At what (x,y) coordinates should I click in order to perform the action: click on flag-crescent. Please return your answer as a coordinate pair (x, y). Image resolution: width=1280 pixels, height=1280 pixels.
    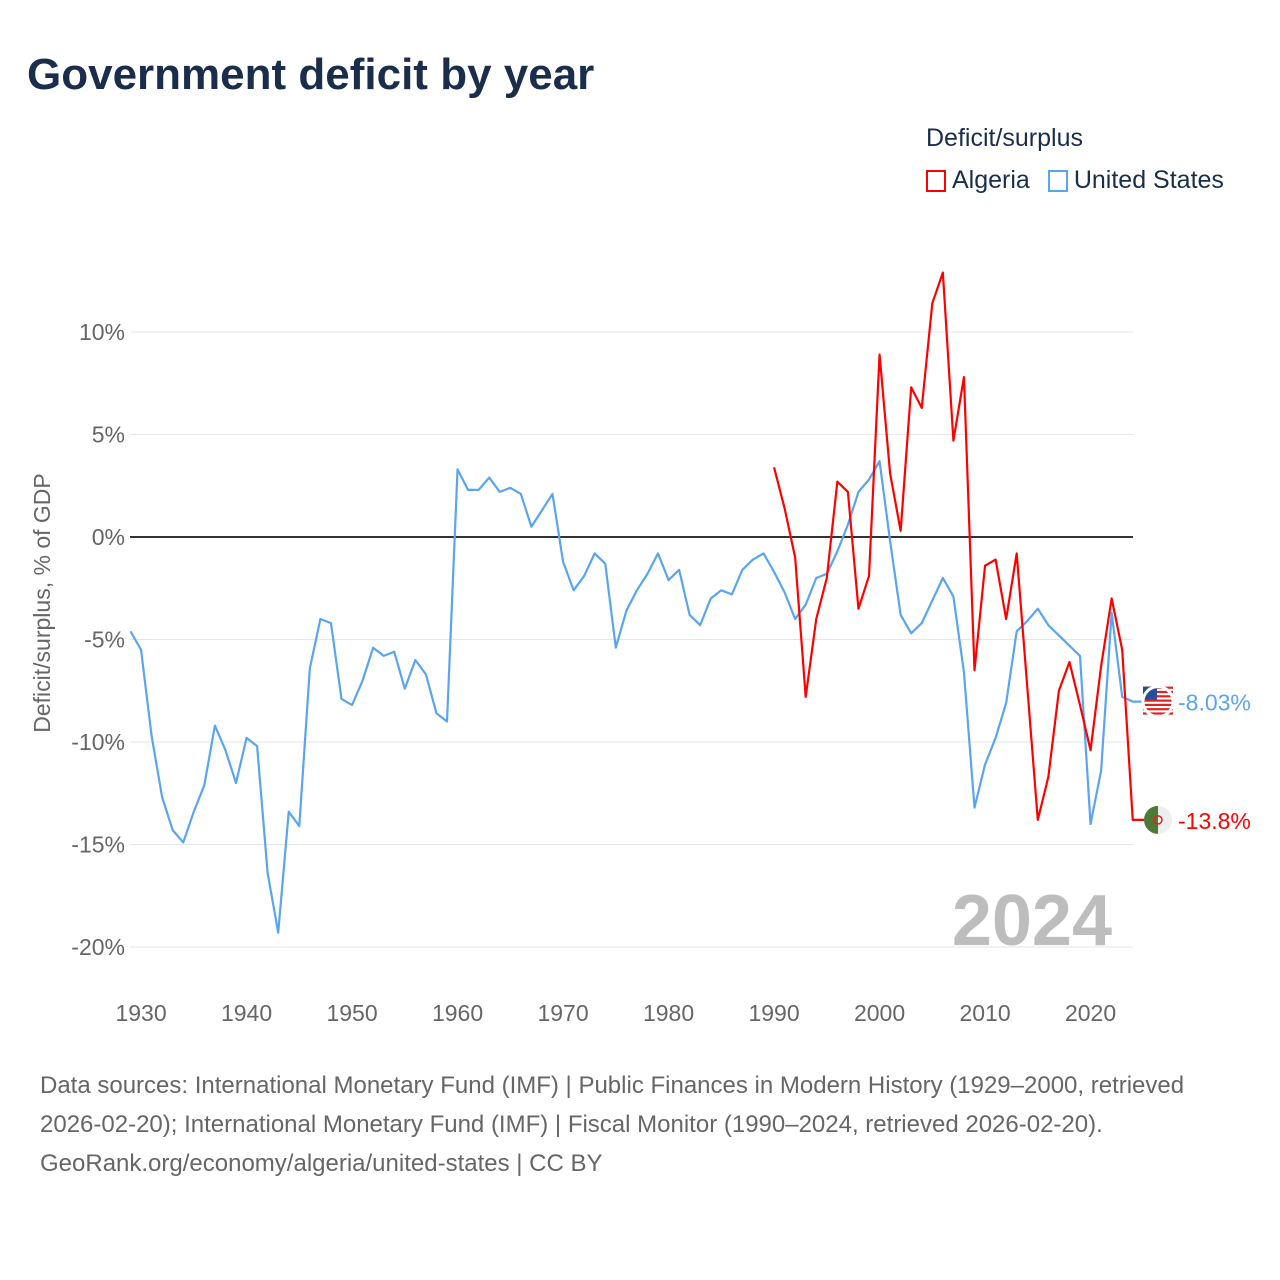
    Looking at the image, I should click on (1158, 820).